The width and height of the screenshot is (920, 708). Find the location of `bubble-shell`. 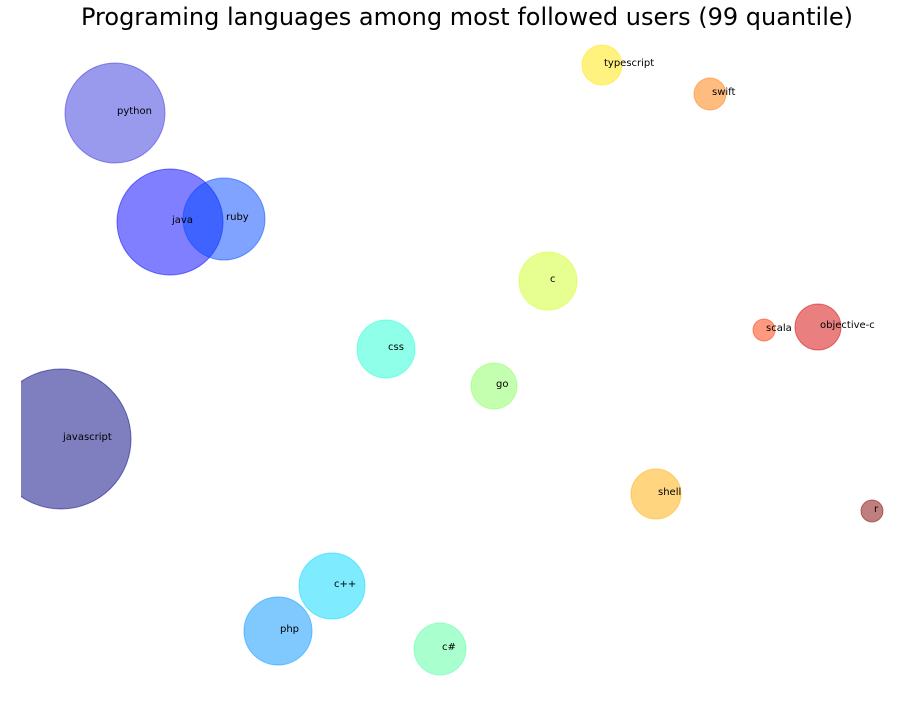

bubble-shell is located at coordinates (656, 494).